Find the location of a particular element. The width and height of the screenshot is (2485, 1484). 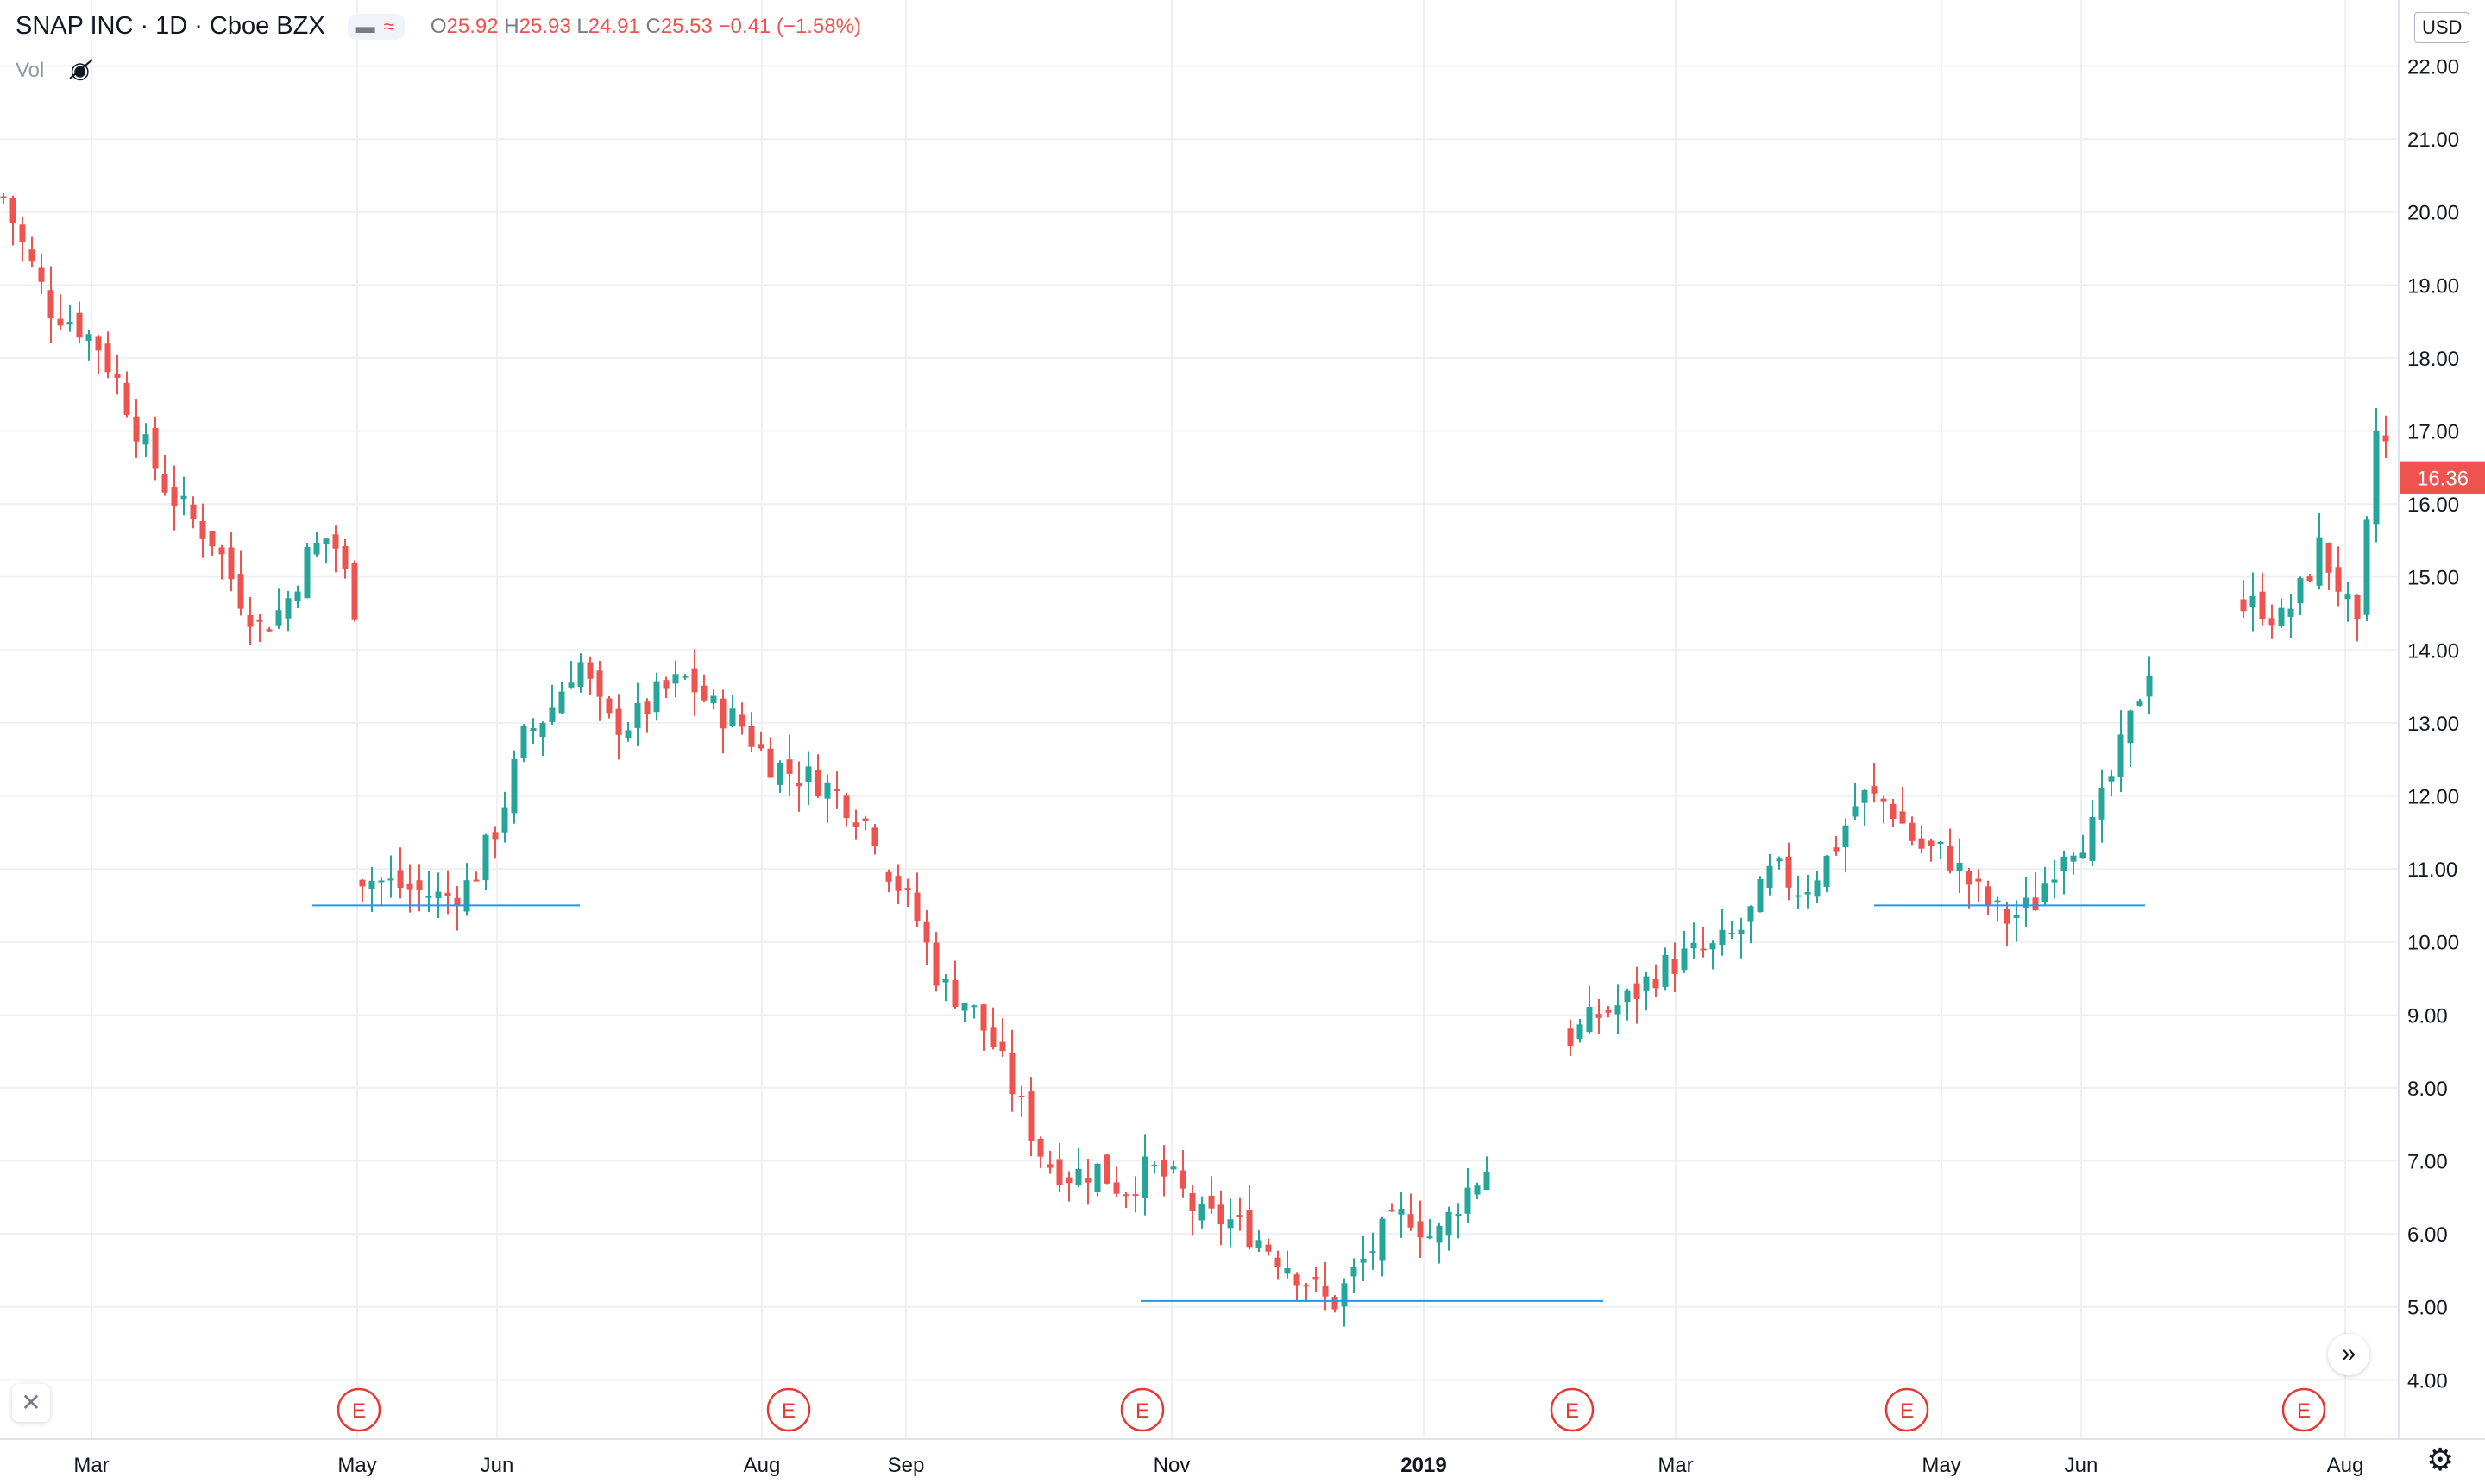

price-tick-label: 16.00 is located at coordinates (2433, 506).